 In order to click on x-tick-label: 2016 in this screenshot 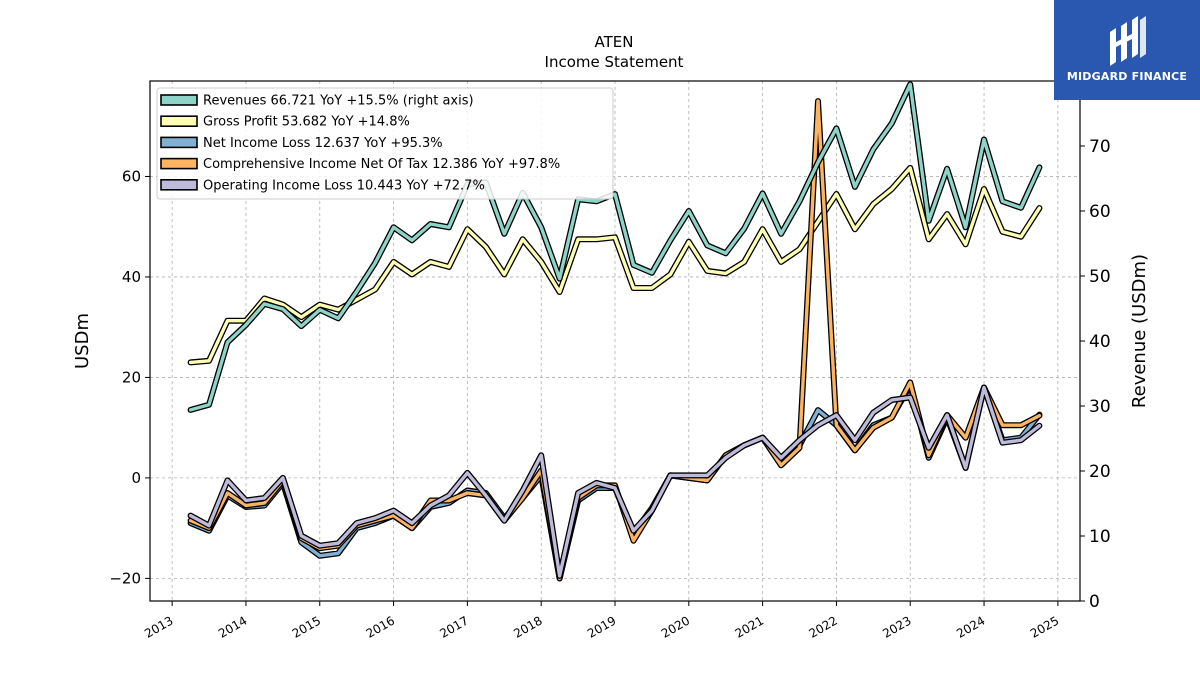, I will do `click(380, 626)`.